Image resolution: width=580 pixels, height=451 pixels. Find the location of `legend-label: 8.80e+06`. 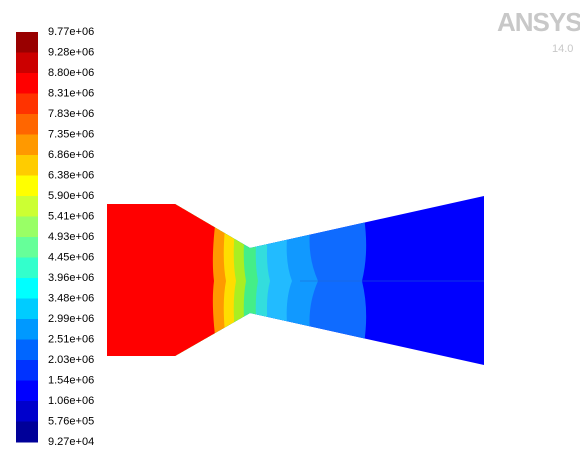

legend-label: 8.80e+06 is located at coordinates (71, 73).